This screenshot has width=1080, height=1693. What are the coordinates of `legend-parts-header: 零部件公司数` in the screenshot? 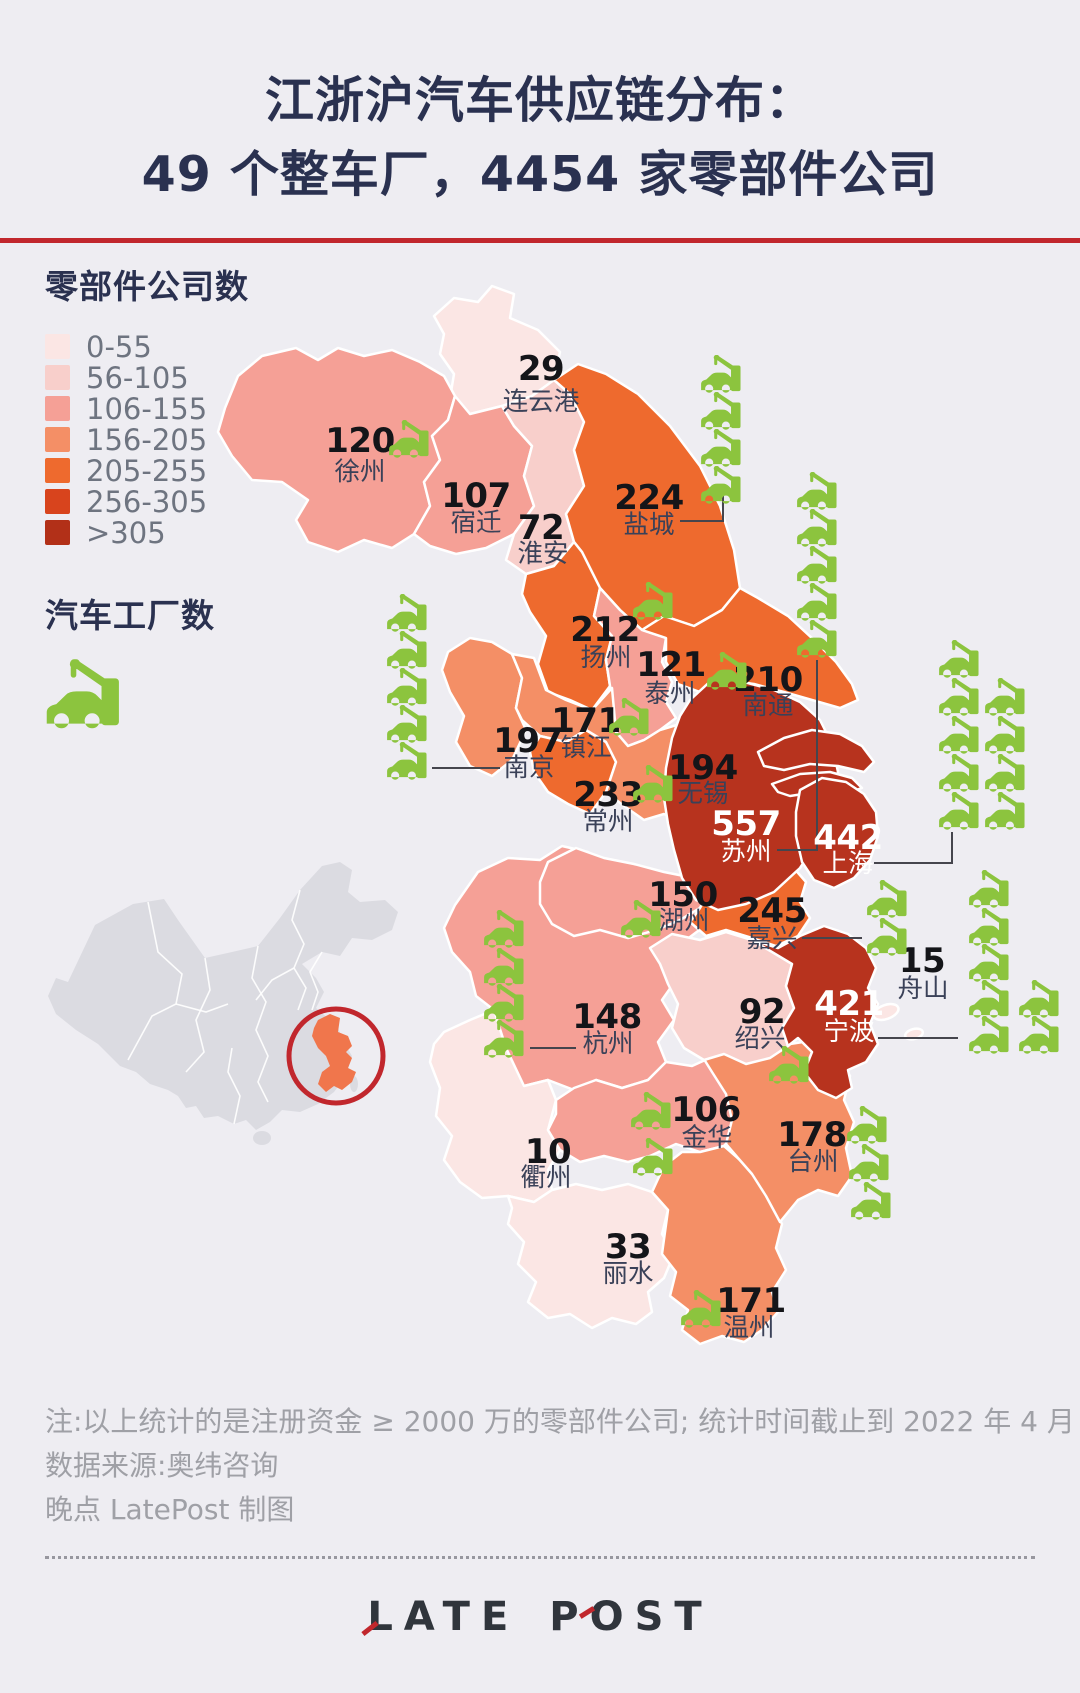 It's located at (147, 286).